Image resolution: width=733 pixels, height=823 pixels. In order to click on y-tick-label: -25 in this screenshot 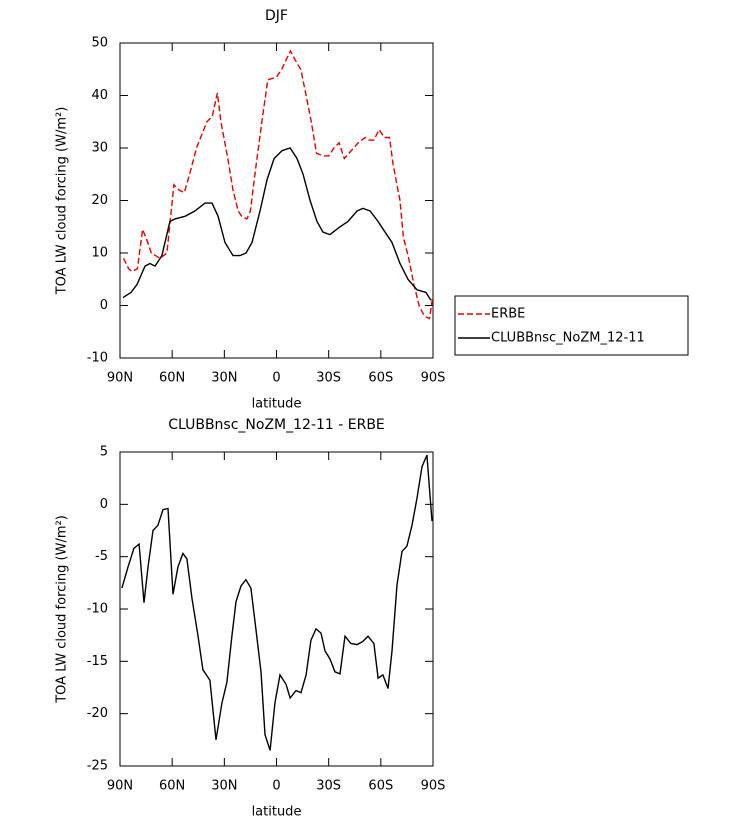, I will do `click(97, 766)`.